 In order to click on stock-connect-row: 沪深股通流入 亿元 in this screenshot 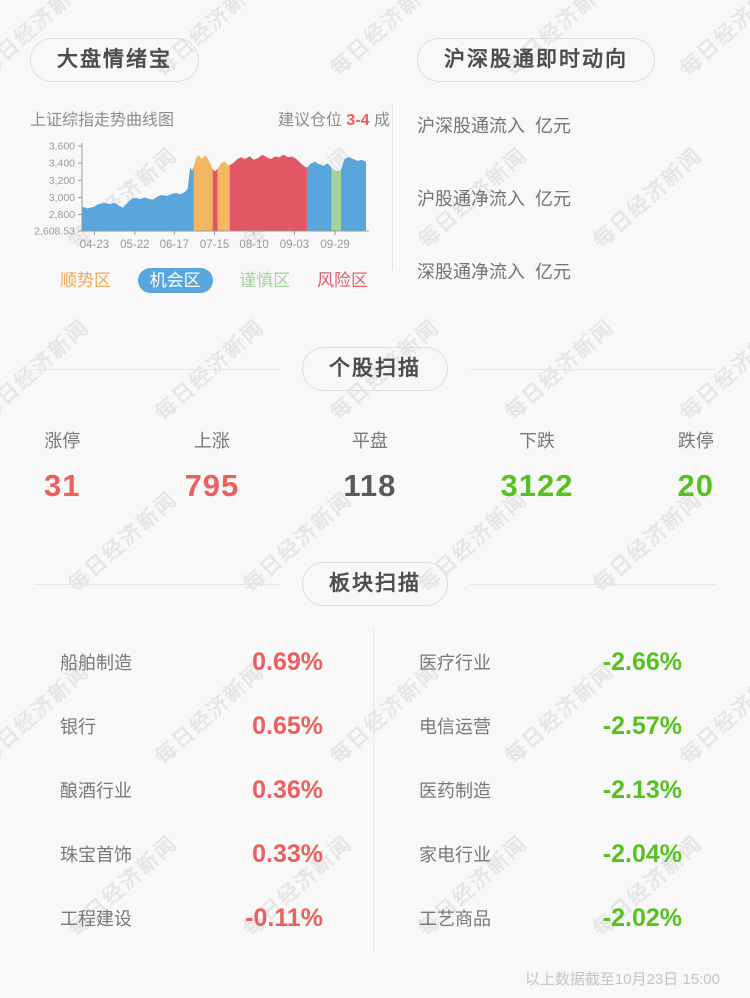, I will do `click(568, 125)`.